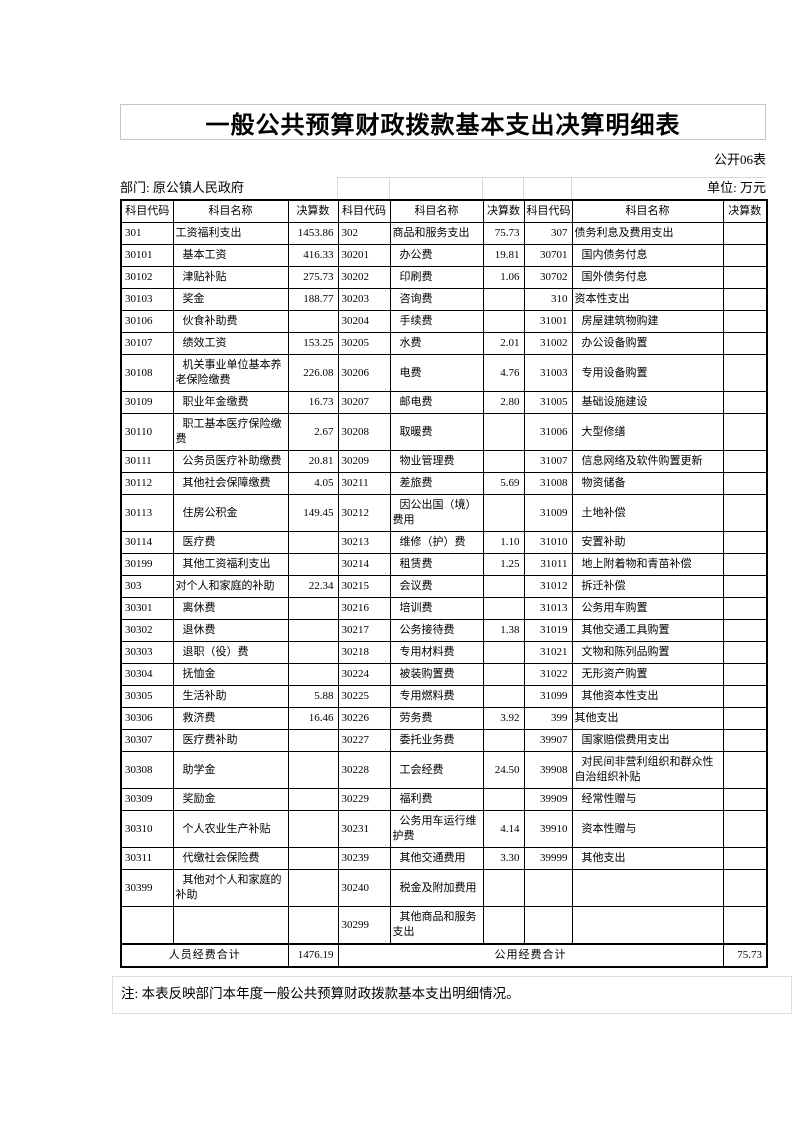 The height and width of the screenshot is (1122, 793). I want to click on subject-name-cell: 专用燃料费, so click(436, 696).